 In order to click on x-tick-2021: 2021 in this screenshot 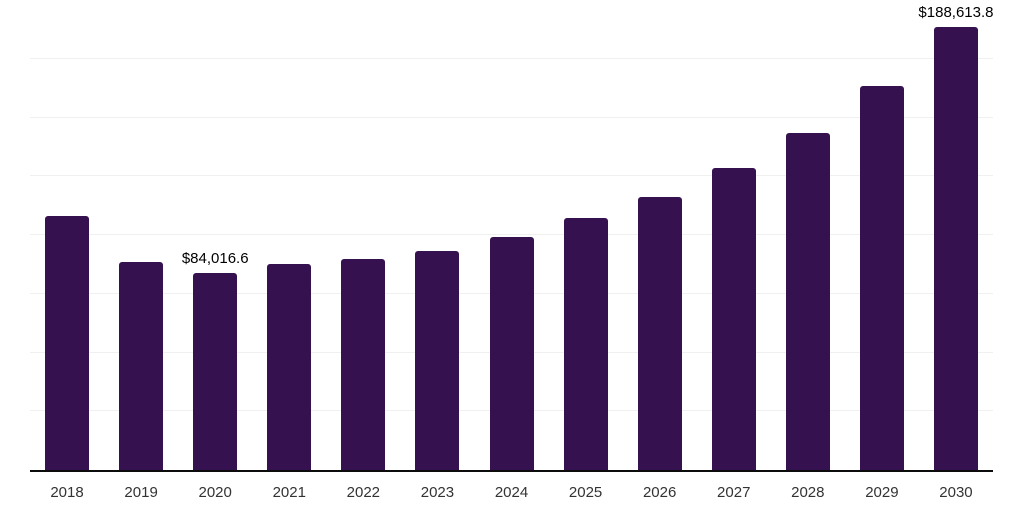, I will do `click(289, 492)`.